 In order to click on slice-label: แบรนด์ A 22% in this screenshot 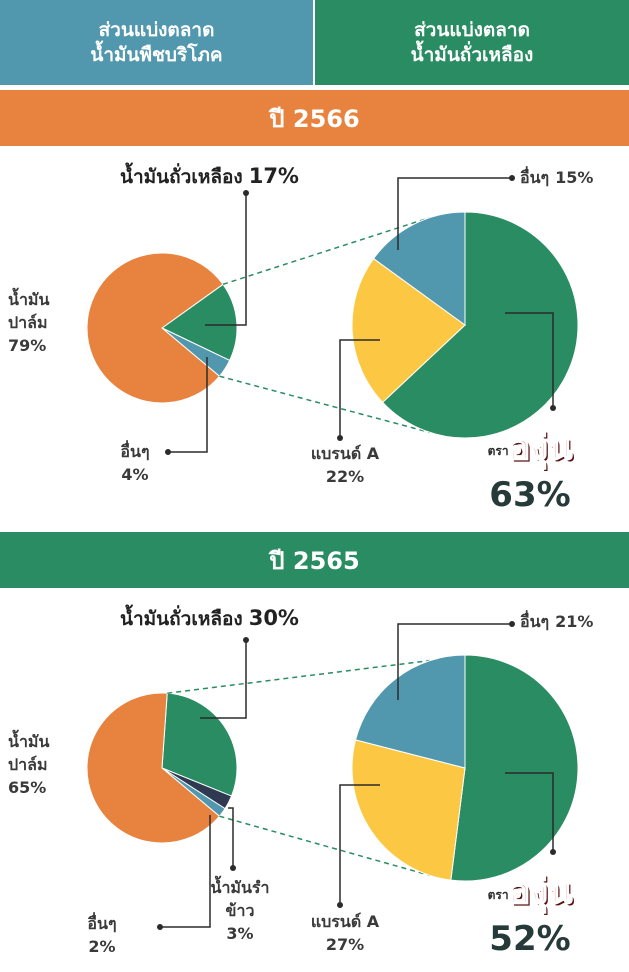, I will do `click(345, 465)`.